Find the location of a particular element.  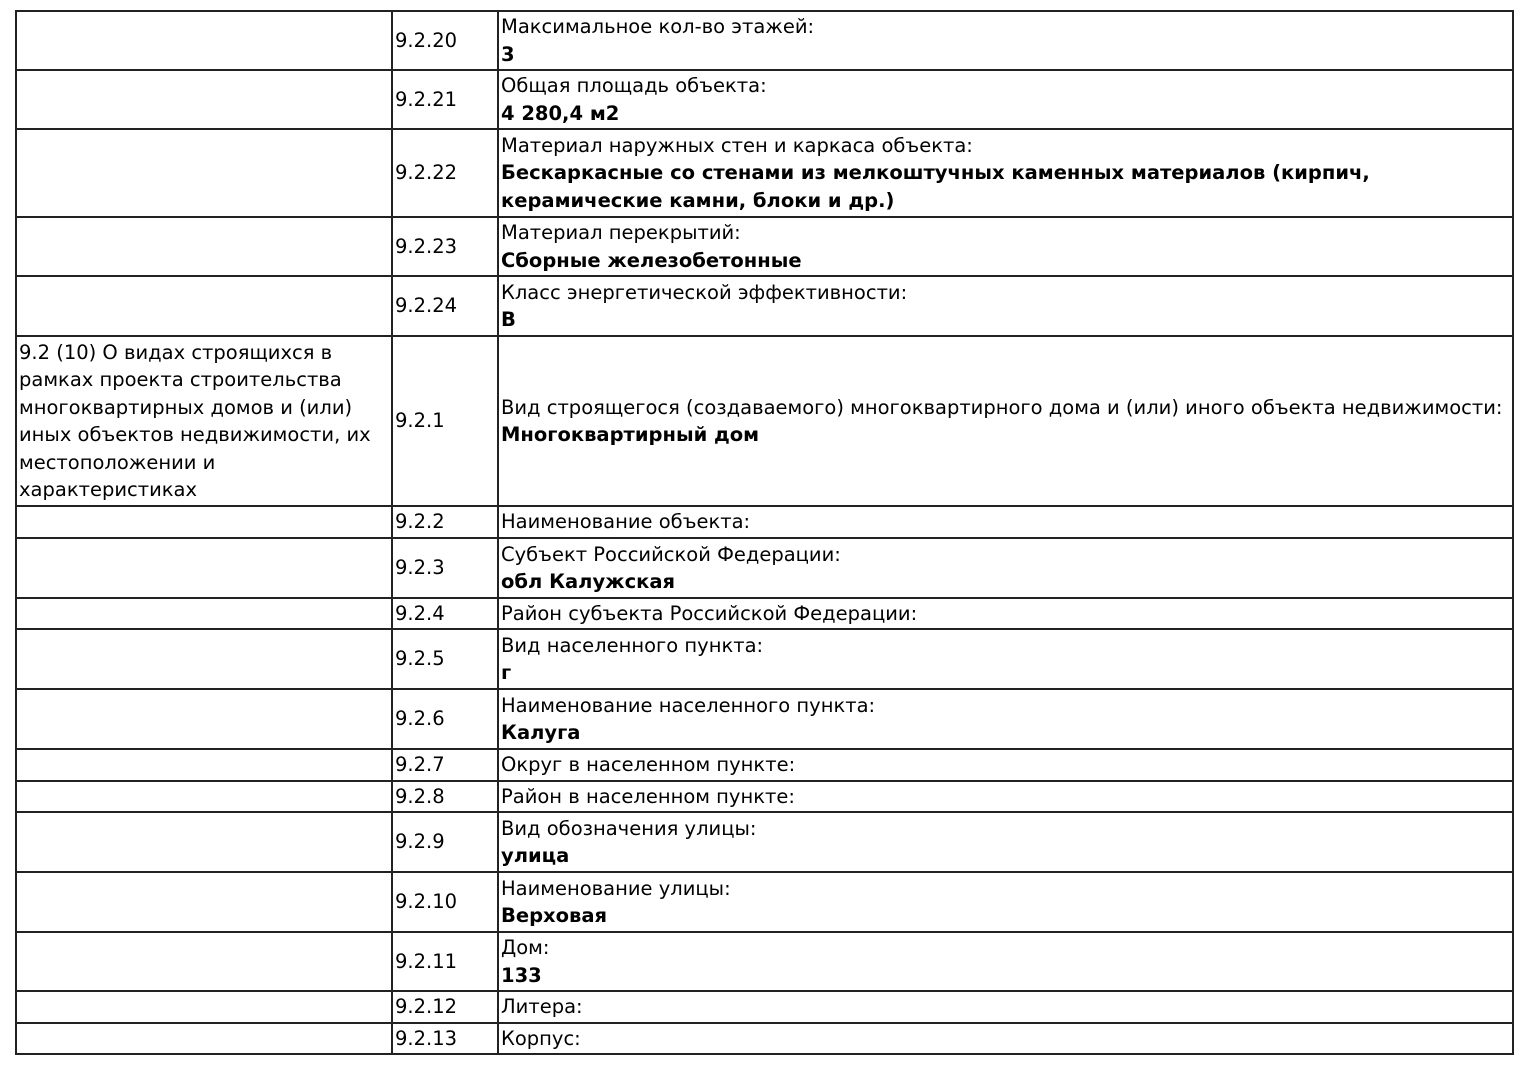

field-value: Многоквартирный дом is located at coordinates (630, 434).